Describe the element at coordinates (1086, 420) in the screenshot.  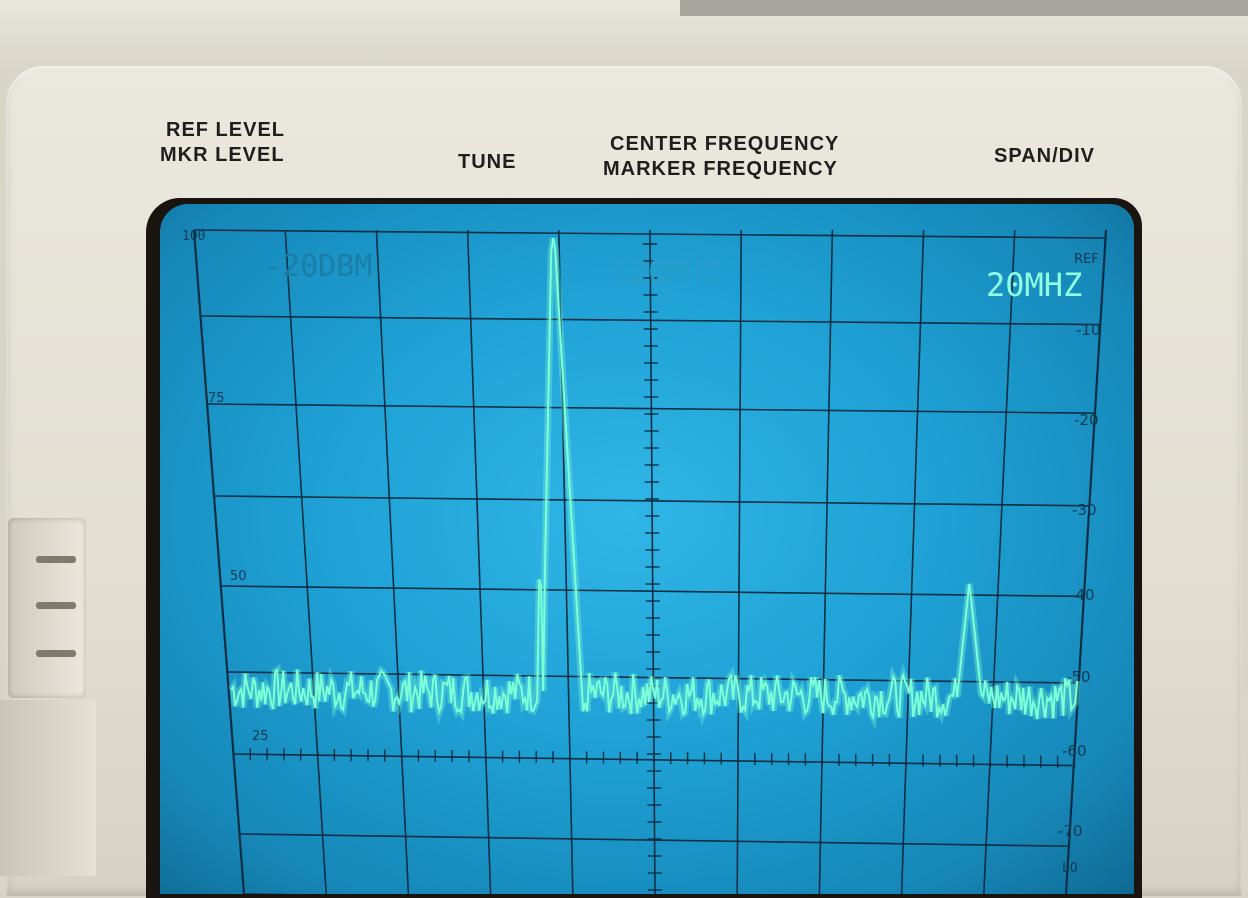
I see `right-scale-m20: -20` at that location.